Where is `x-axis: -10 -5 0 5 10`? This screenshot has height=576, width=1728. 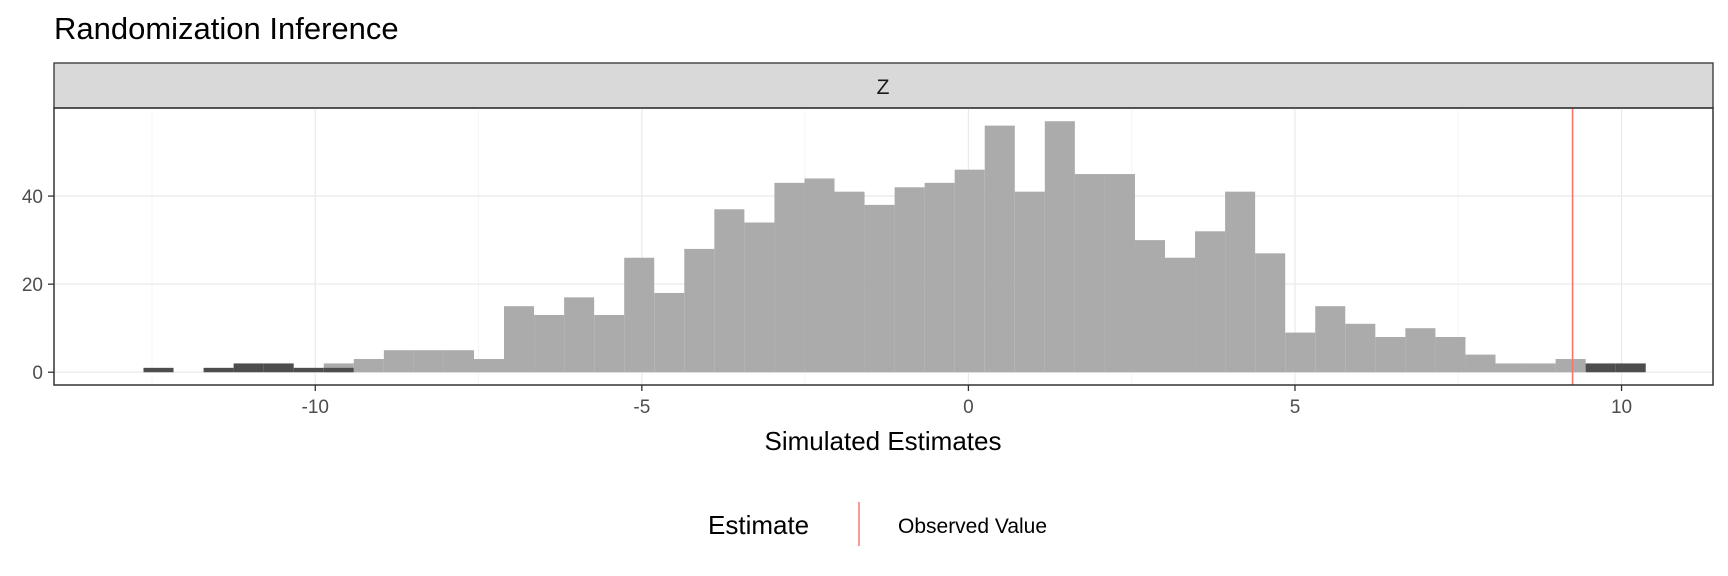 x-axis: -10 -5 0 5 10 is located at coordinates (967, 401).